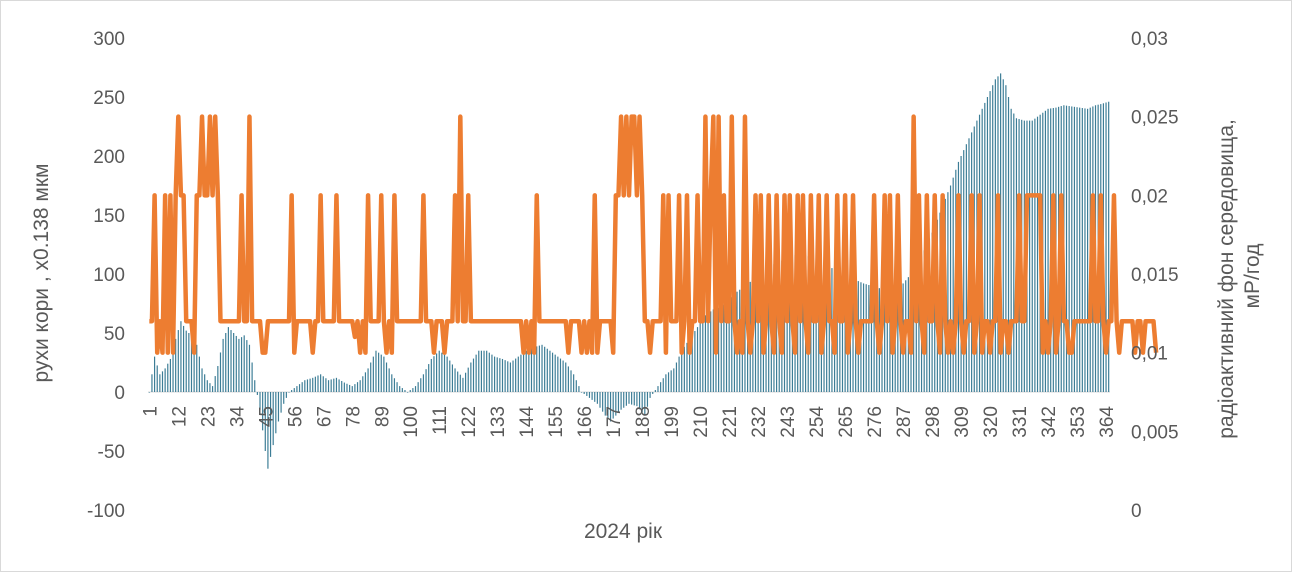  Describe the element at coordinates (991, 422) in the screenshot. I see `x-tick-label: 320` at that location.